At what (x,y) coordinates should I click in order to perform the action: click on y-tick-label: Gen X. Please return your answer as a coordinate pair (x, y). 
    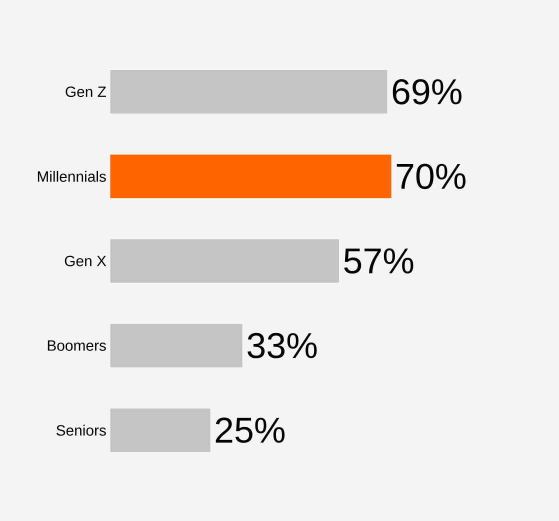
    Looking at the image, I should click on (85, 261).